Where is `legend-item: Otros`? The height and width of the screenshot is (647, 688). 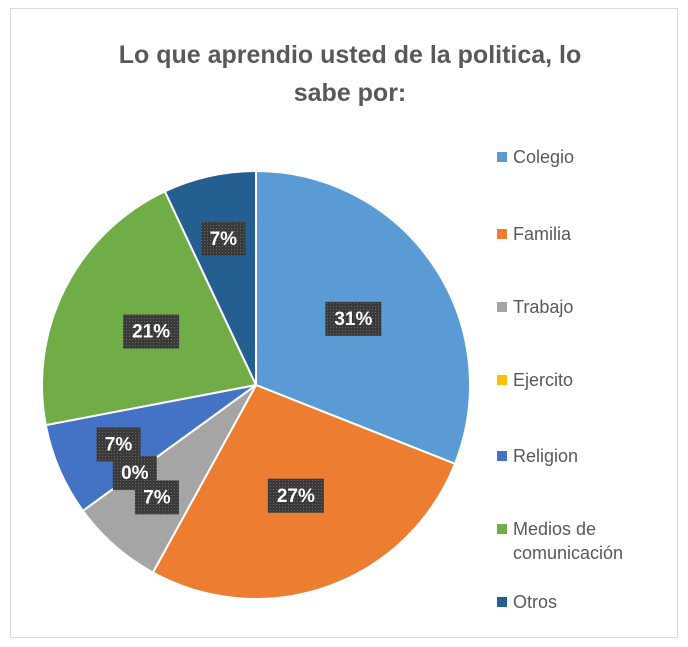
legend-item: Otros is located at coordinates (584, 602).